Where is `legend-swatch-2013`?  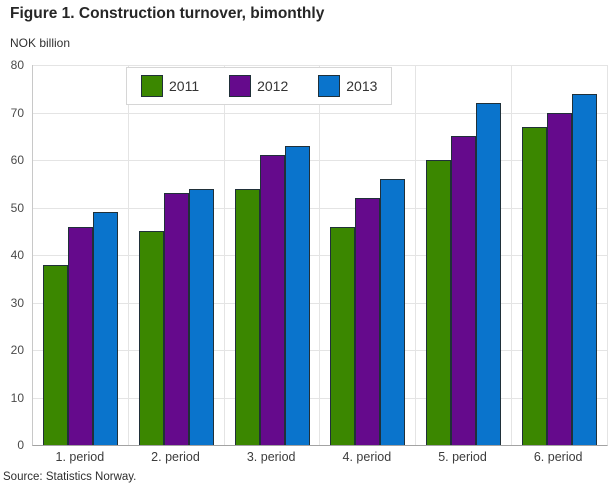 legend-swatch-2013 is located at coordinates (329, 86).